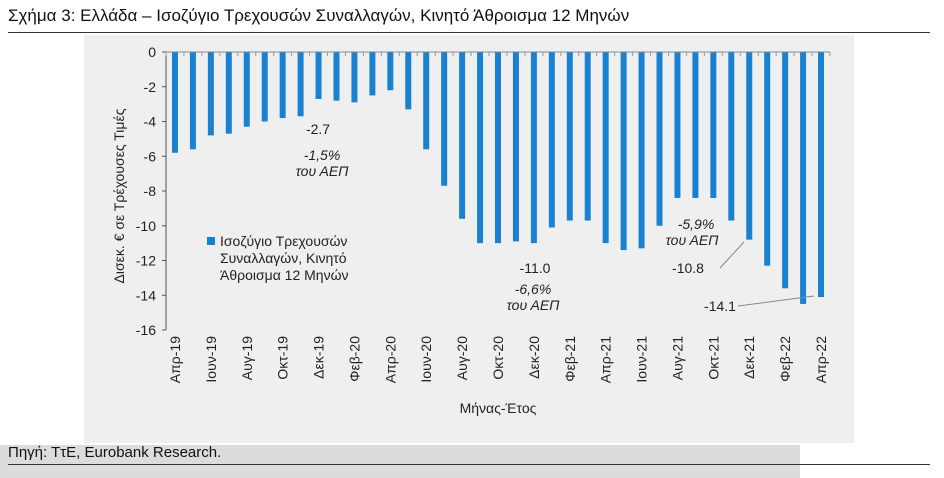 This screenshot has height=478, width=944. What do you see at coordinates (354, 359) in the screenshot?
I see `x-tick-label: Φεβ-20` at bounding box center [354, 359].